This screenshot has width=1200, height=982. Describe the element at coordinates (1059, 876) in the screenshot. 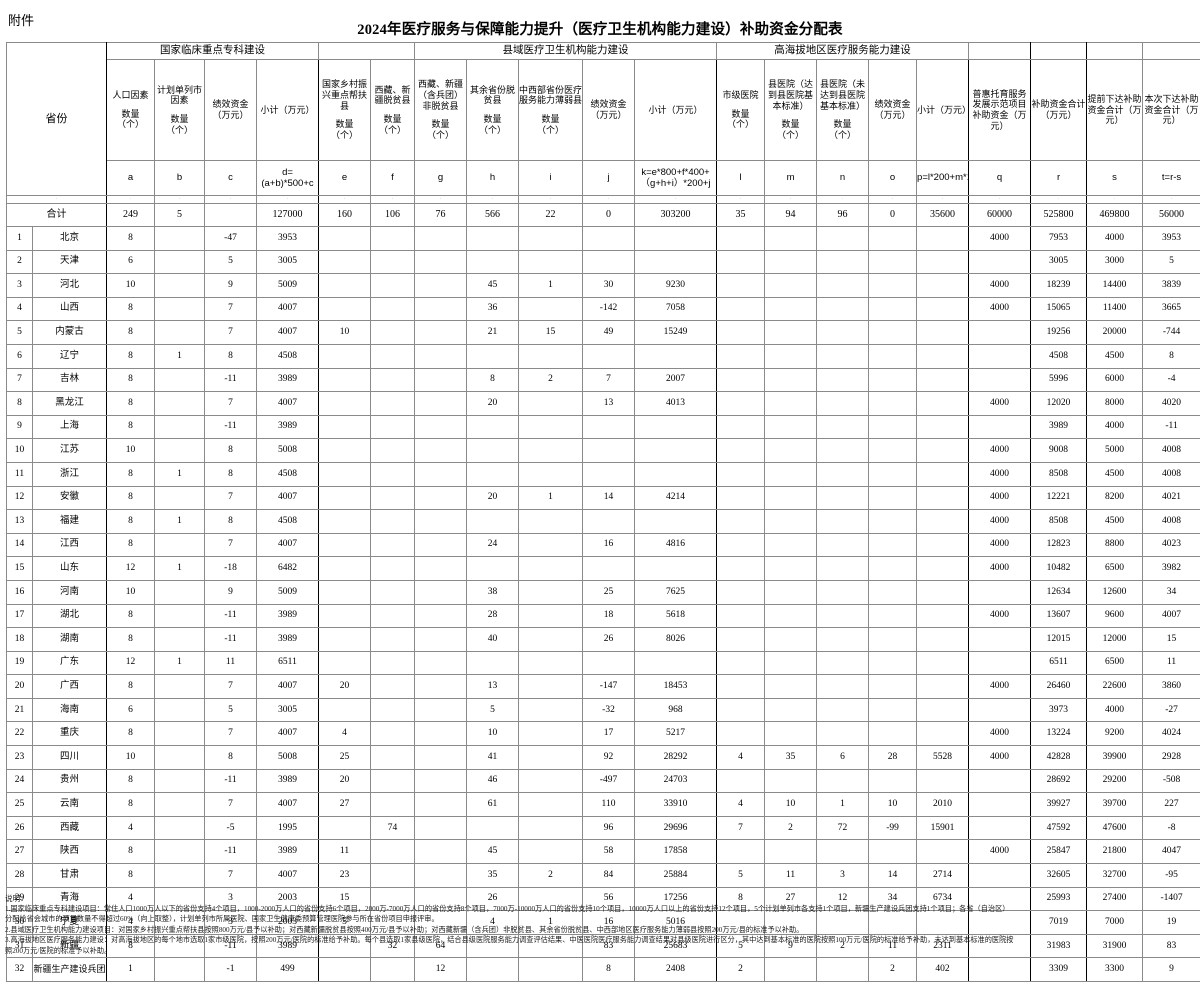

I see `cell-r: 32605` at that location.